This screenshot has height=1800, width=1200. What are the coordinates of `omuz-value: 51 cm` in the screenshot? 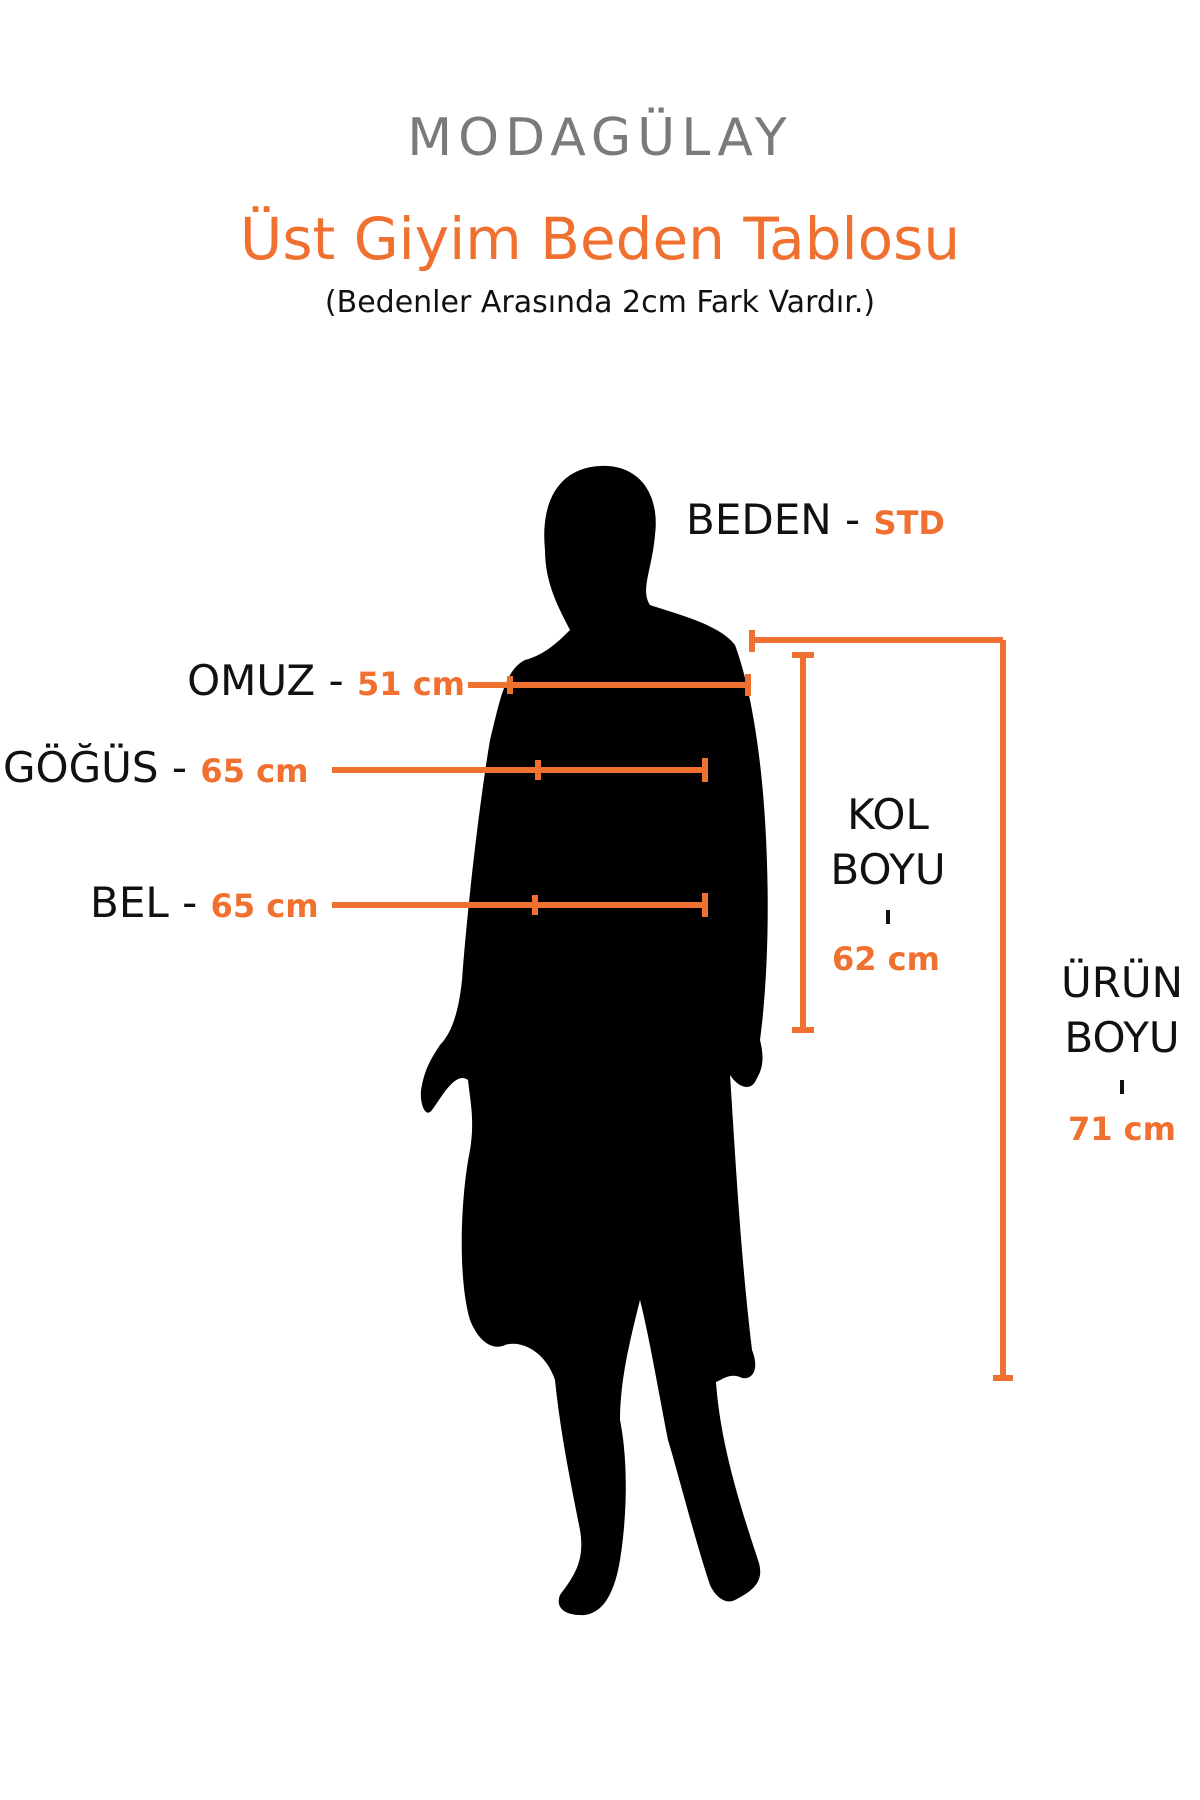 It's located at (411, 684).